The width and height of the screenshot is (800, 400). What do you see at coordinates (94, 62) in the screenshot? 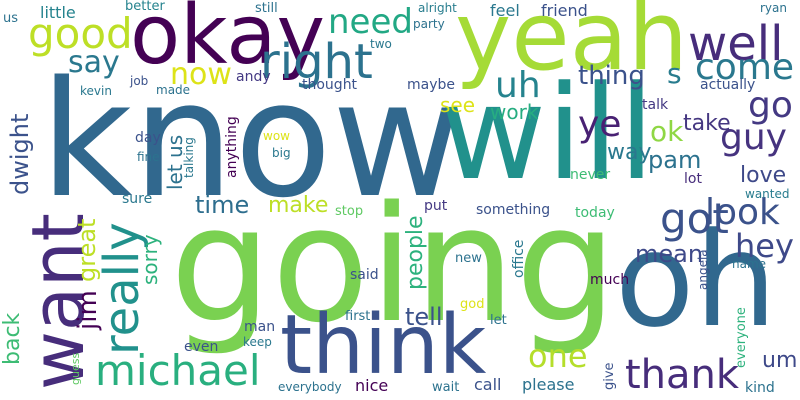
I see `word-say: say` at bounding box center [94, 62].